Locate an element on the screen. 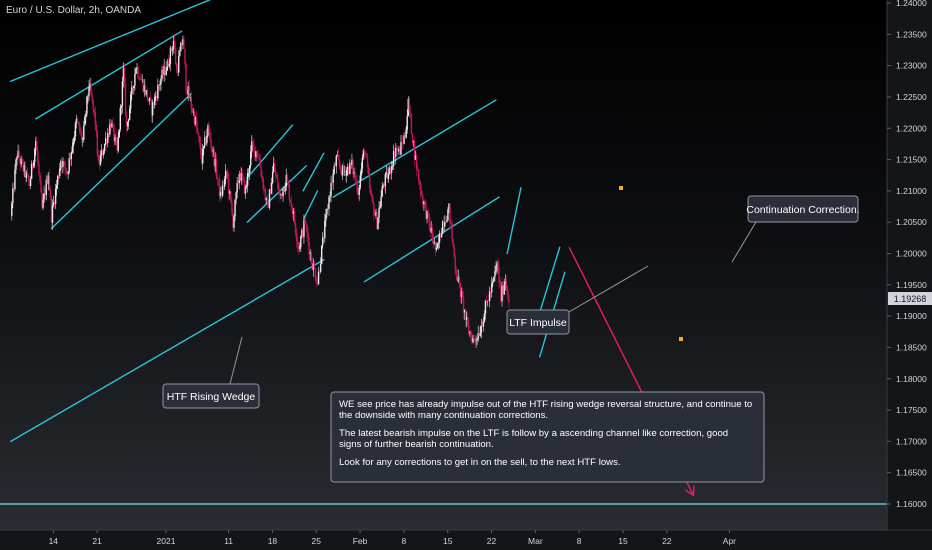  price-tick-label: 1.22500 is located at coordinates (911, 97).